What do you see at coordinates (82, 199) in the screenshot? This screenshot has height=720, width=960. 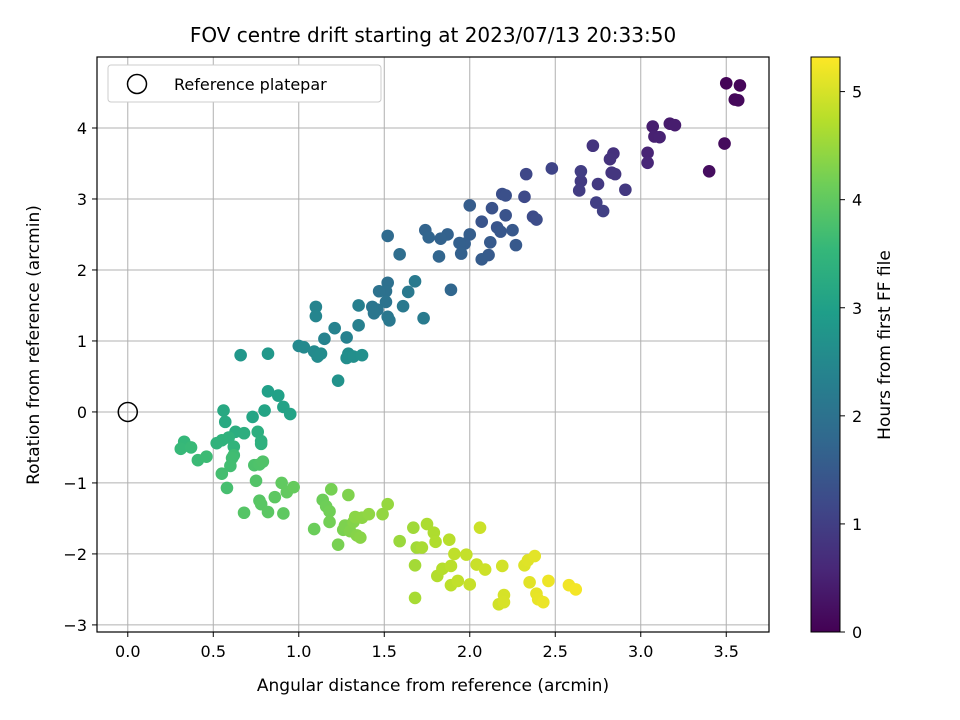 I see `y-tick-label: 3` at bounding box center [82, 199].